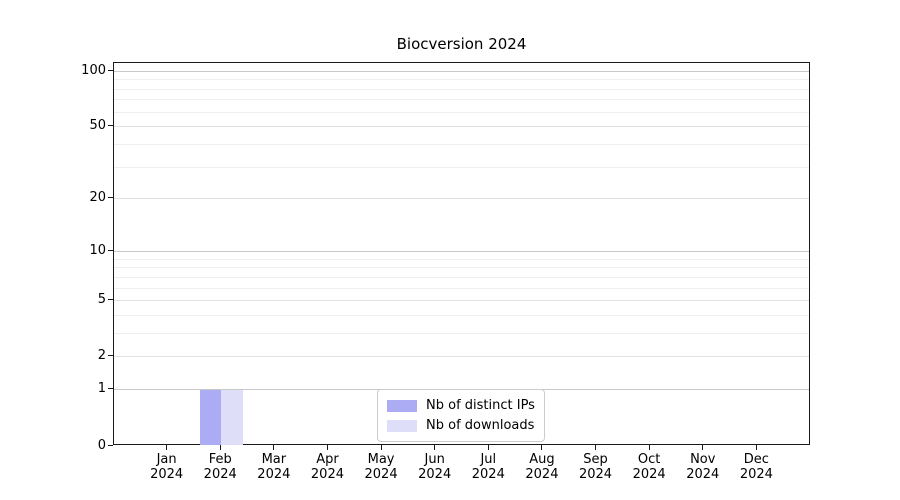 The width and height of the screenshot is (900, 500). What do you see at coordinates (232, 417) in the screenshot?
I see `bar-feb-series1` at bounding box center [232, 417].